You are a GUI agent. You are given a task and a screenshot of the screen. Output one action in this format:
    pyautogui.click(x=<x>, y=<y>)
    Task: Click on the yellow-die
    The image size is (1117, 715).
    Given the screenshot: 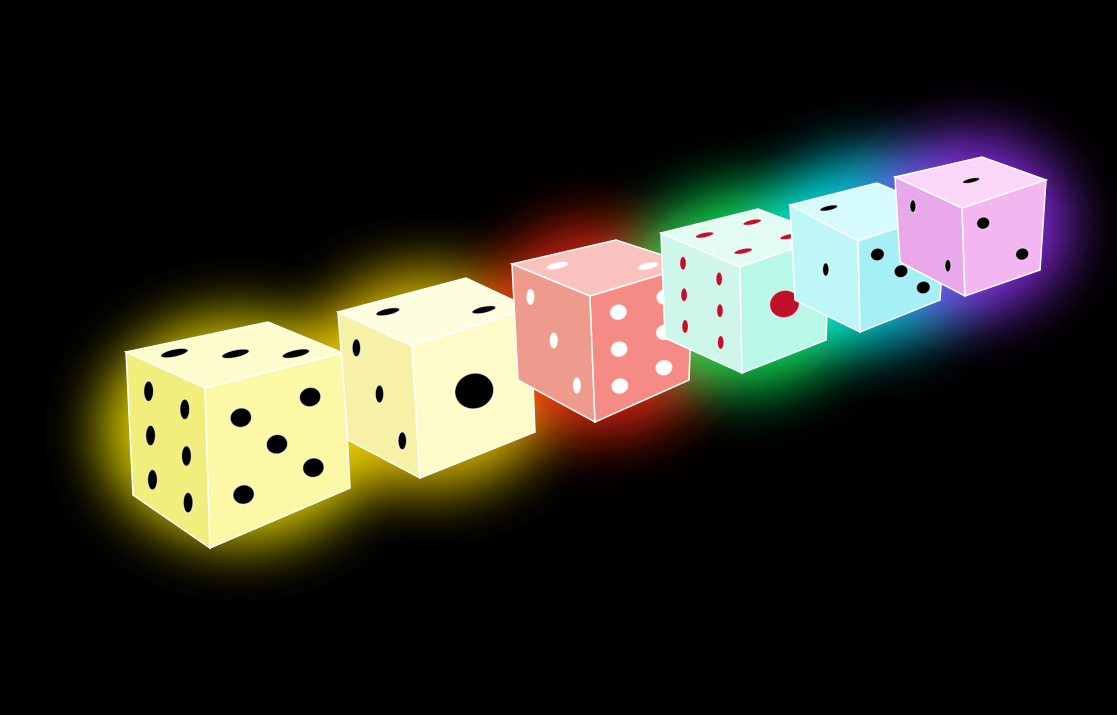 What is the action you would take?
    pyautogui.click(x=237, y=435)
    